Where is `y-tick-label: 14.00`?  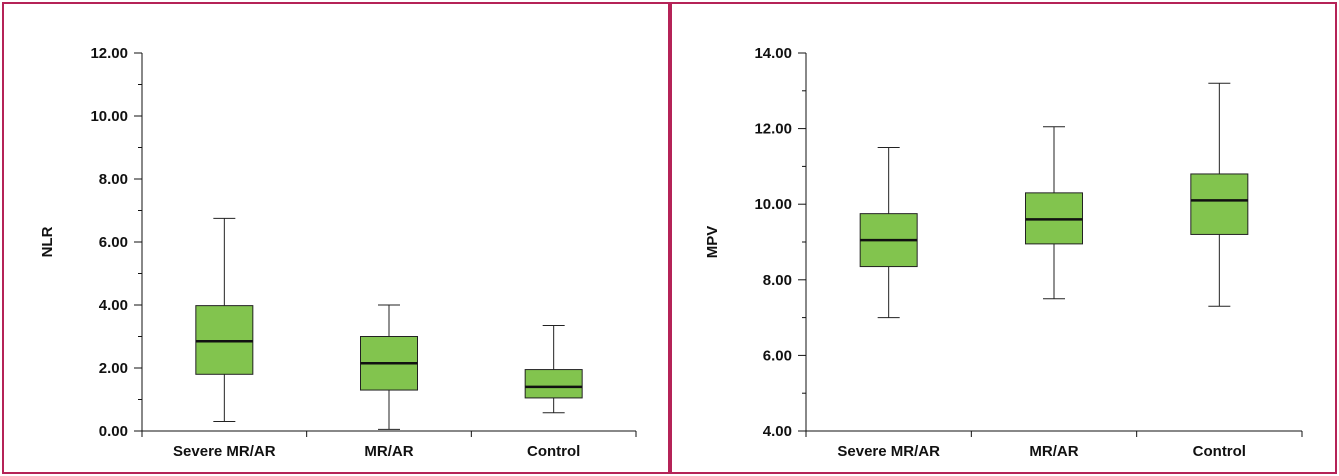 y-tick-label: 14.00 is located at coordinates (773, 53).